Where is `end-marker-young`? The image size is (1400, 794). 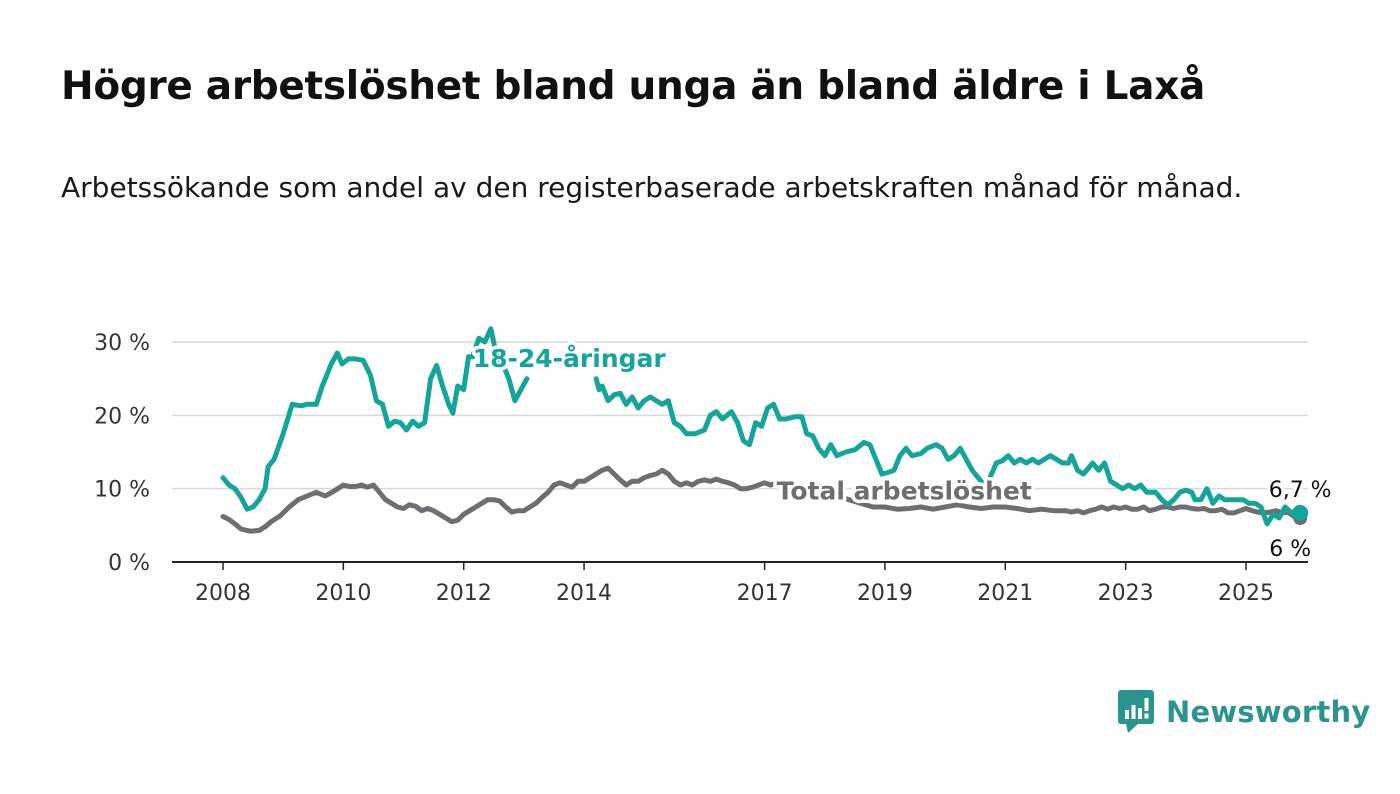
end-marker-young is located at coordinates (1300, 512).